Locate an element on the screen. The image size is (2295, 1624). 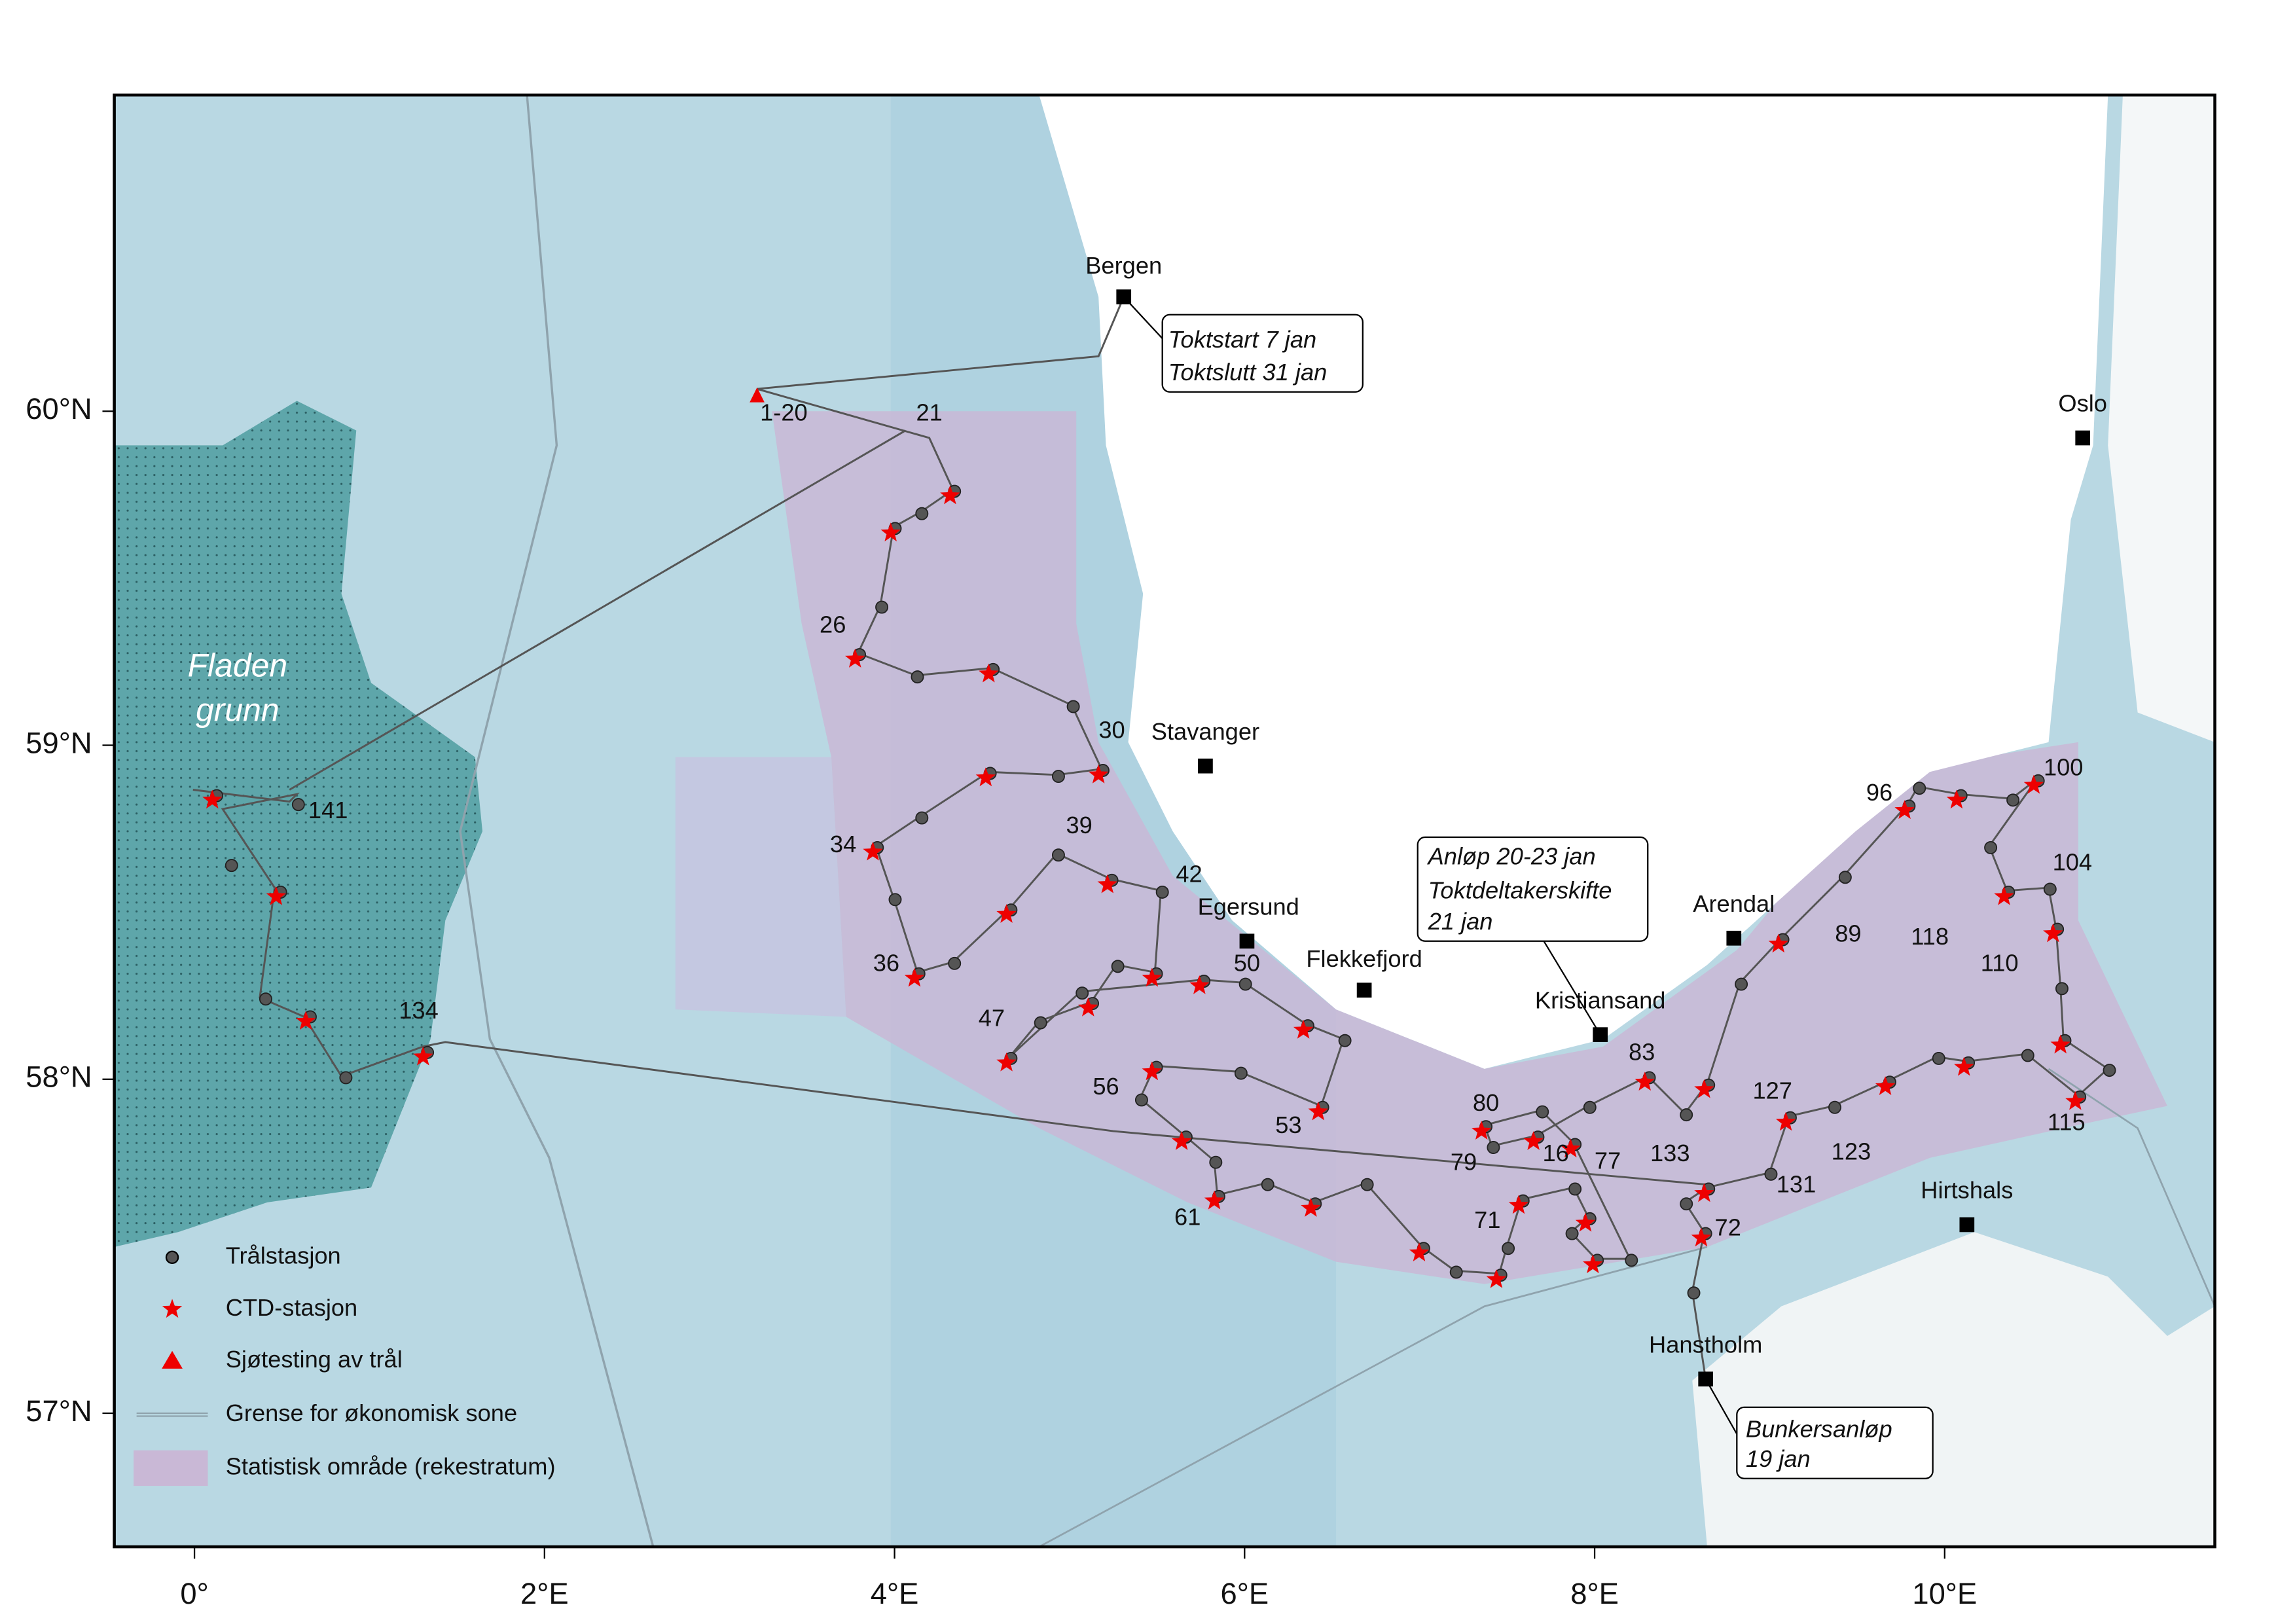
fladen-dots is located at coordinates (299, 824).